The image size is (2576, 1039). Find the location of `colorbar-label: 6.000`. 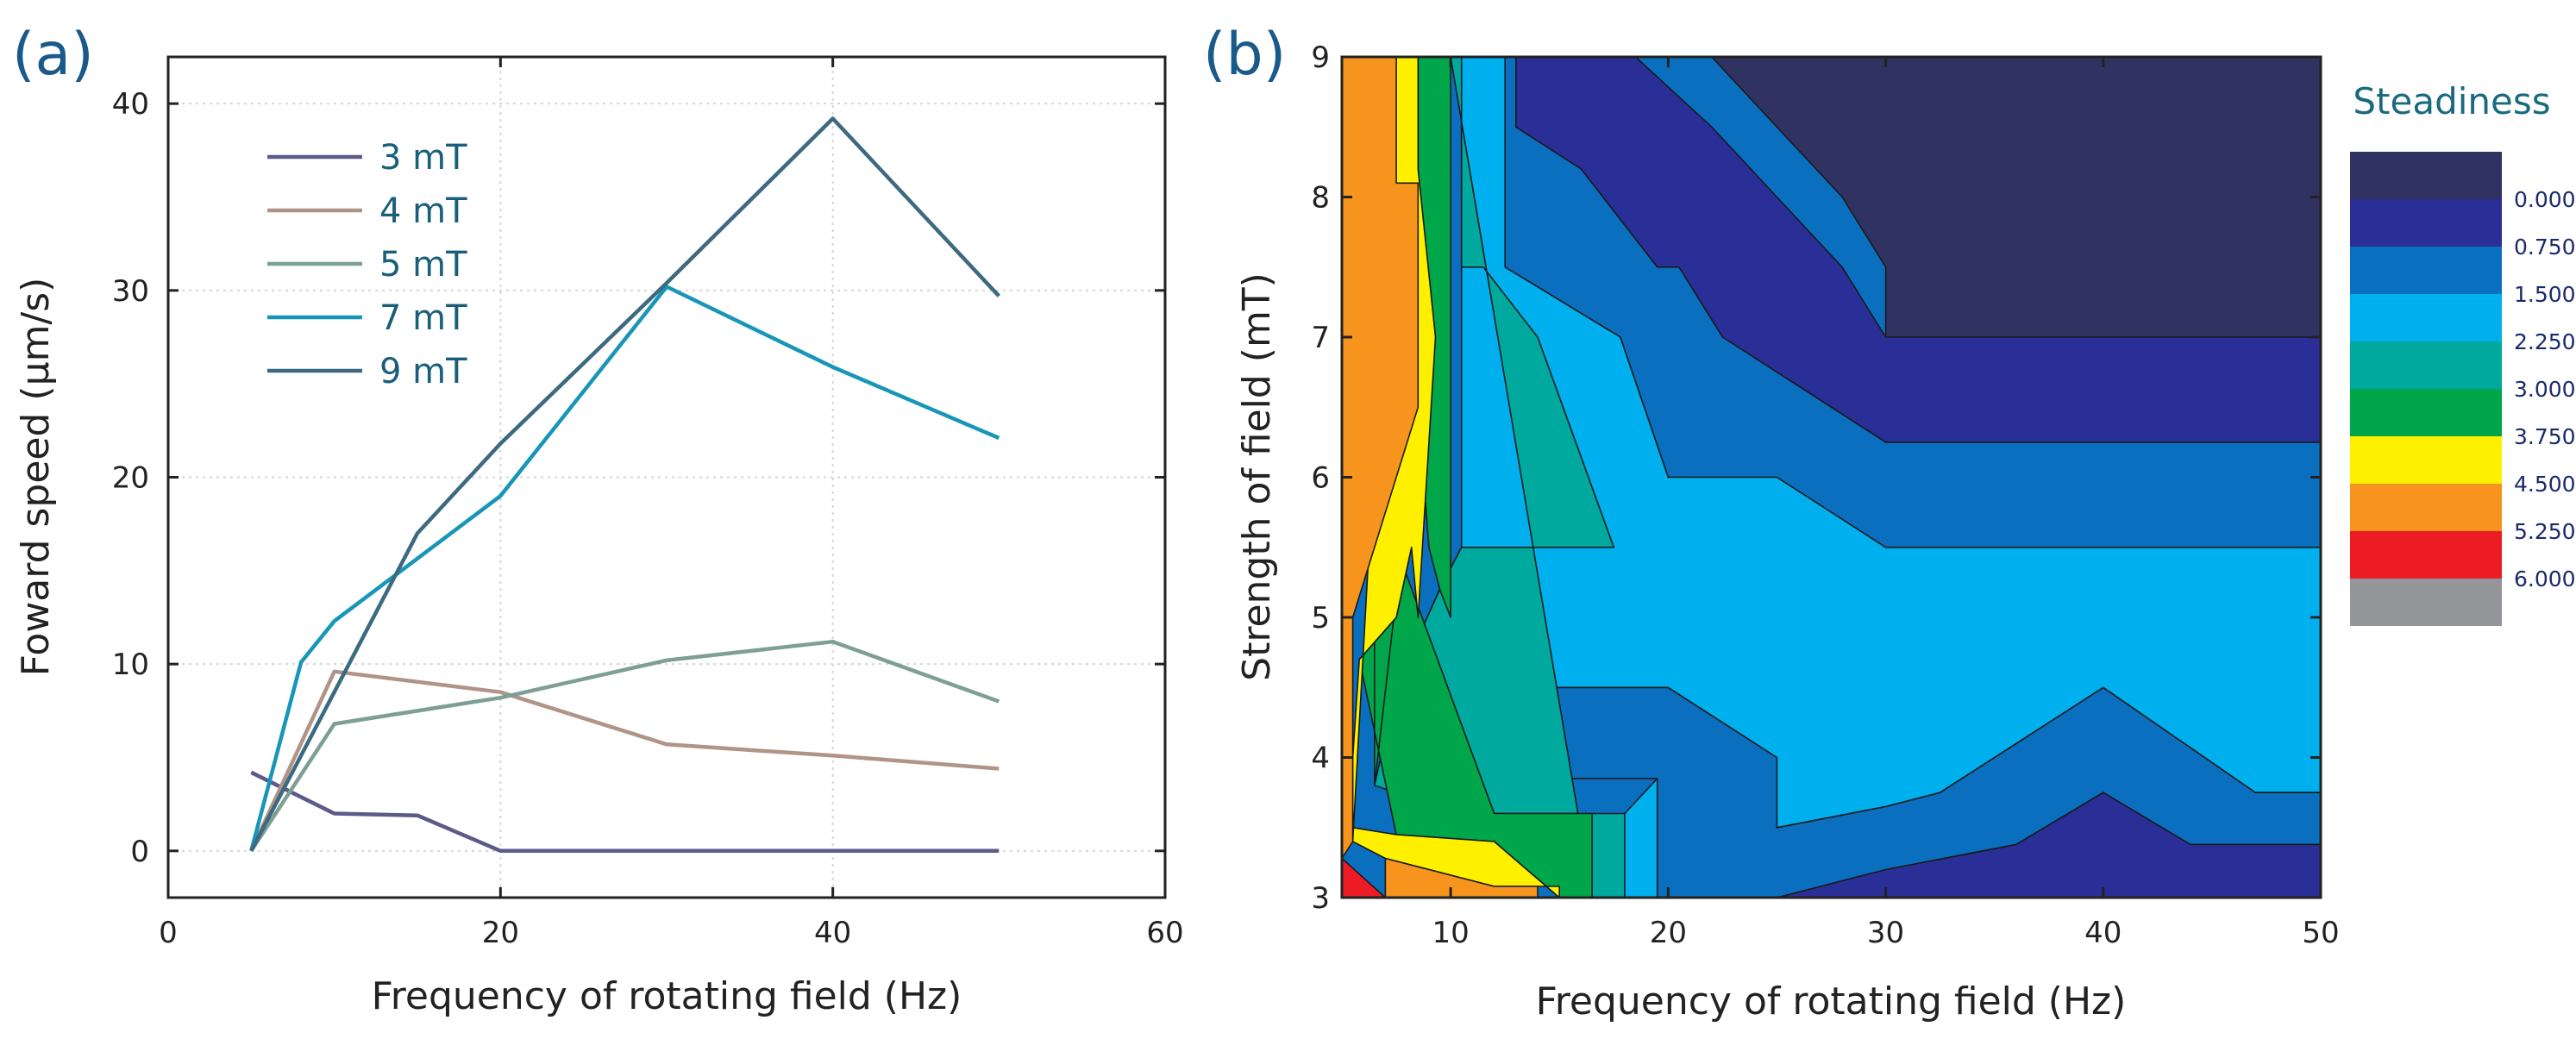

colorbar-label: 6.000 is located at coordinates (2545, 579).